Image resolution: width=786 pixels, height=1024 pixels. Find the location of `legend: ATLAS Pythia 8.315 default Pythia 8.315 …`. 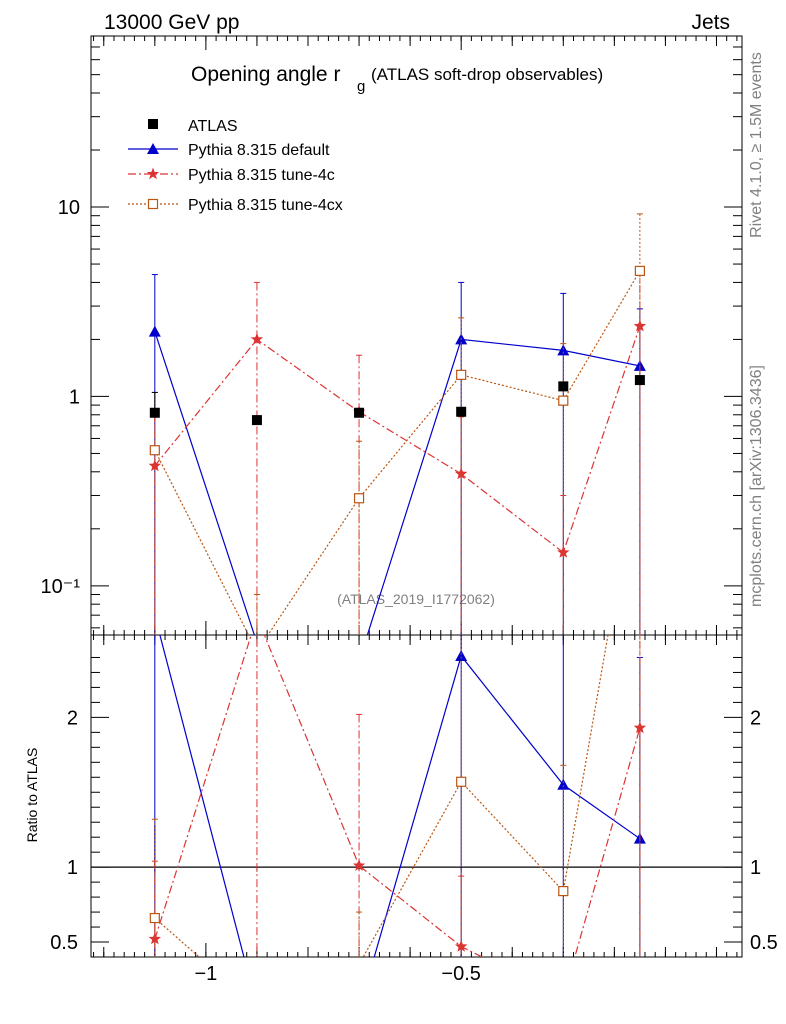

legend: ATLAS Pythia 8.315 default Pythia 8.315 … is located at coordinates (235, 166).